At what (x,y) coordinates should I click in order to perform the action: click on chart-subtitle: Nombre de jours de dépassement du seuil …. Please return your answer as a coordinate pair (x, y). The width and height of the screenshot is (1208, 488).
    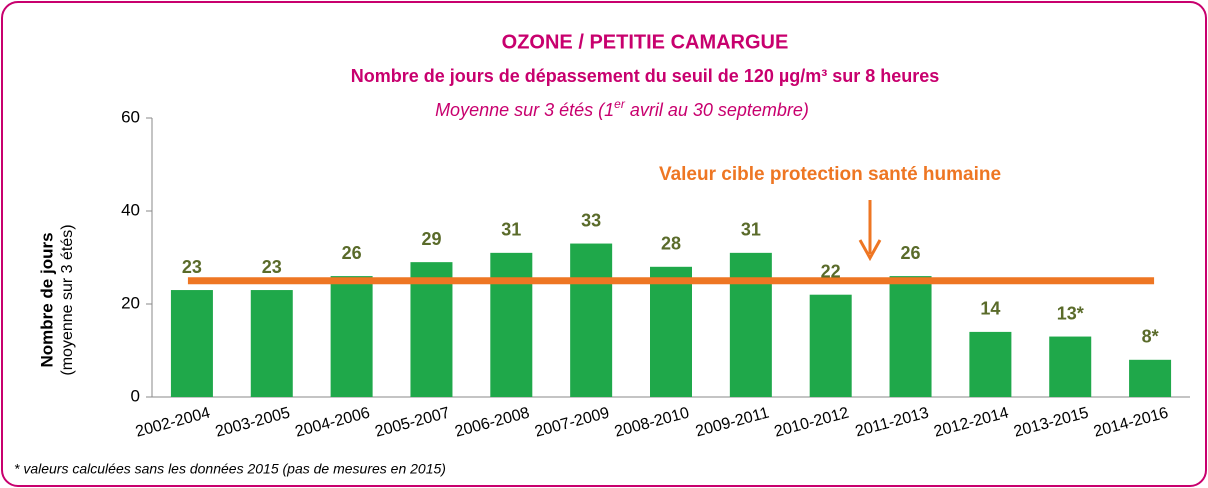
    Looking at the image, I should click on (645, 76).